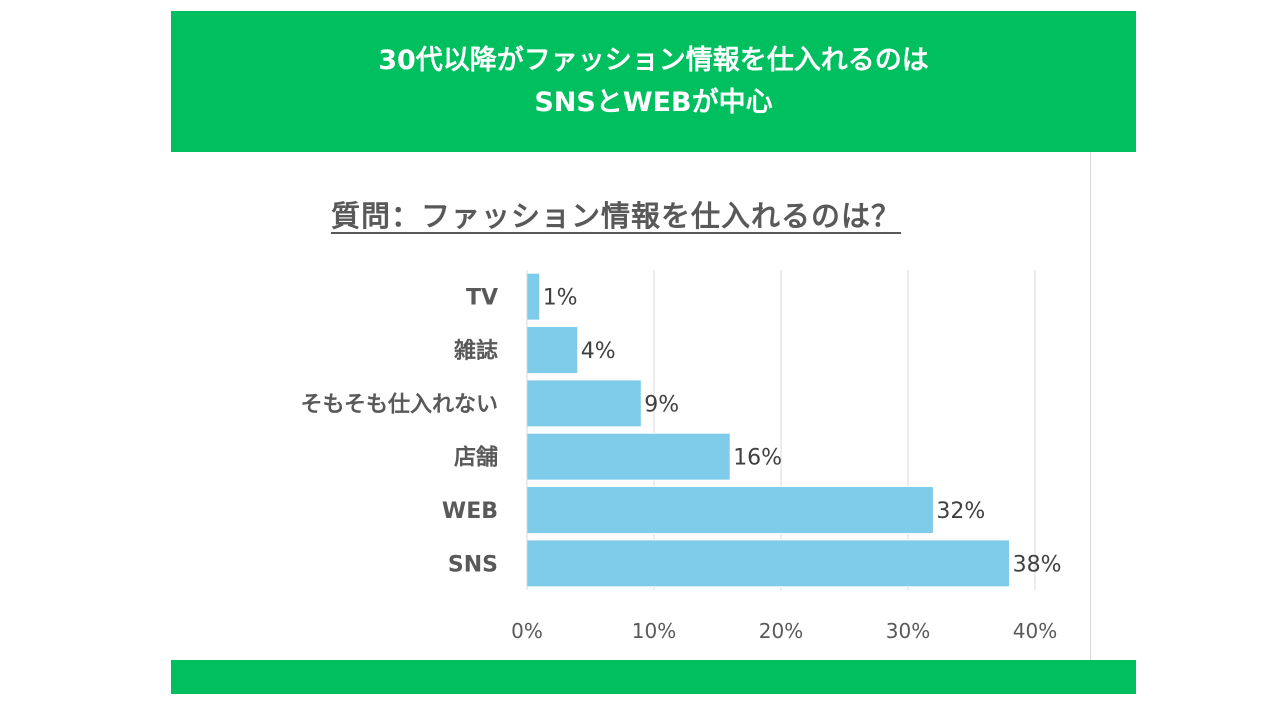 This screenshot has height=720, width=1280. What do you see at coordinates (470, 511) in the screenshot?
I see `category-label: WEB` at bounding box center [470, 511].